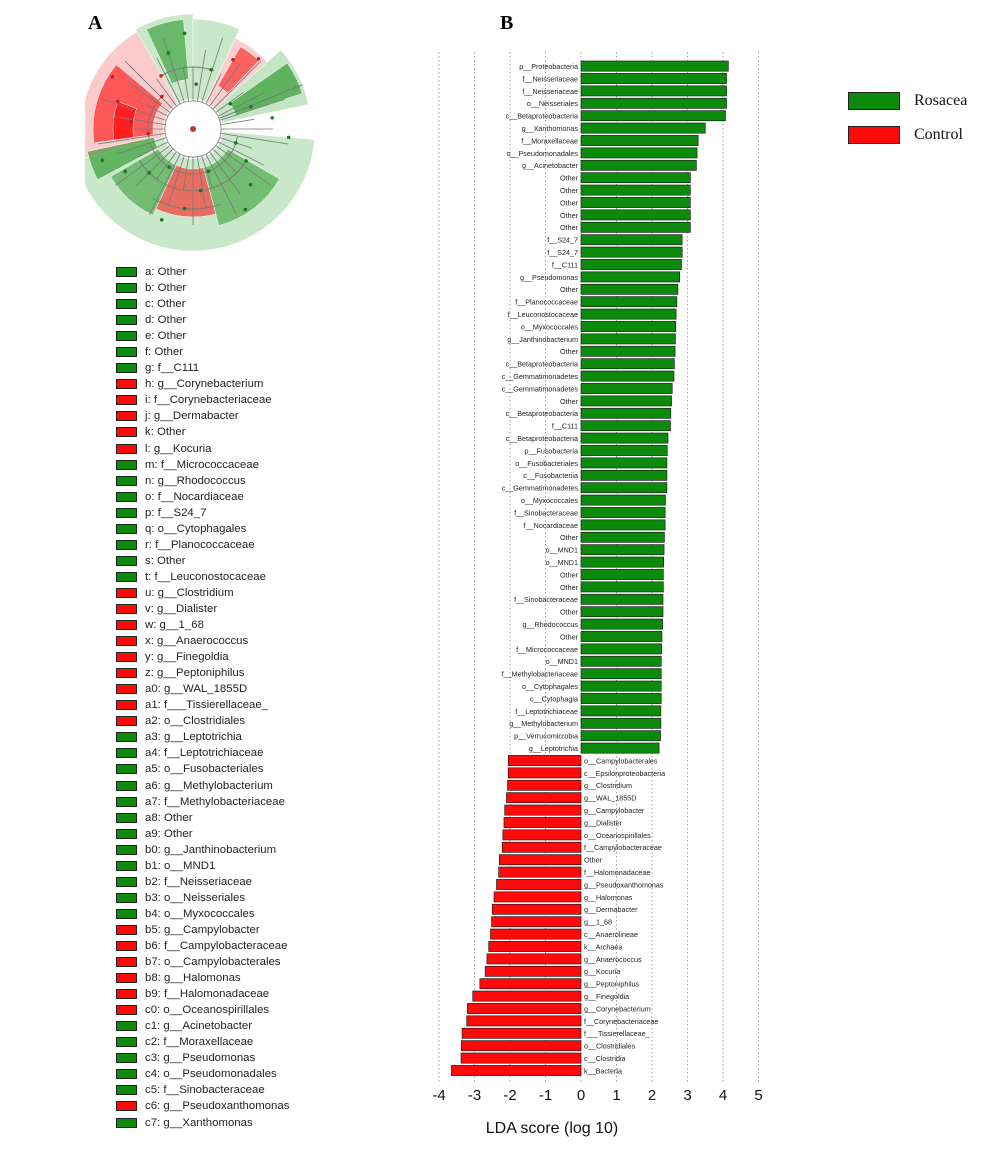 Image resolution: width=1000 pixels, height=1152 pixels. Describe the element at coordinates (202, 352) in the screenshot. I see `taxa-legend-item-f: f: Other` at that location.